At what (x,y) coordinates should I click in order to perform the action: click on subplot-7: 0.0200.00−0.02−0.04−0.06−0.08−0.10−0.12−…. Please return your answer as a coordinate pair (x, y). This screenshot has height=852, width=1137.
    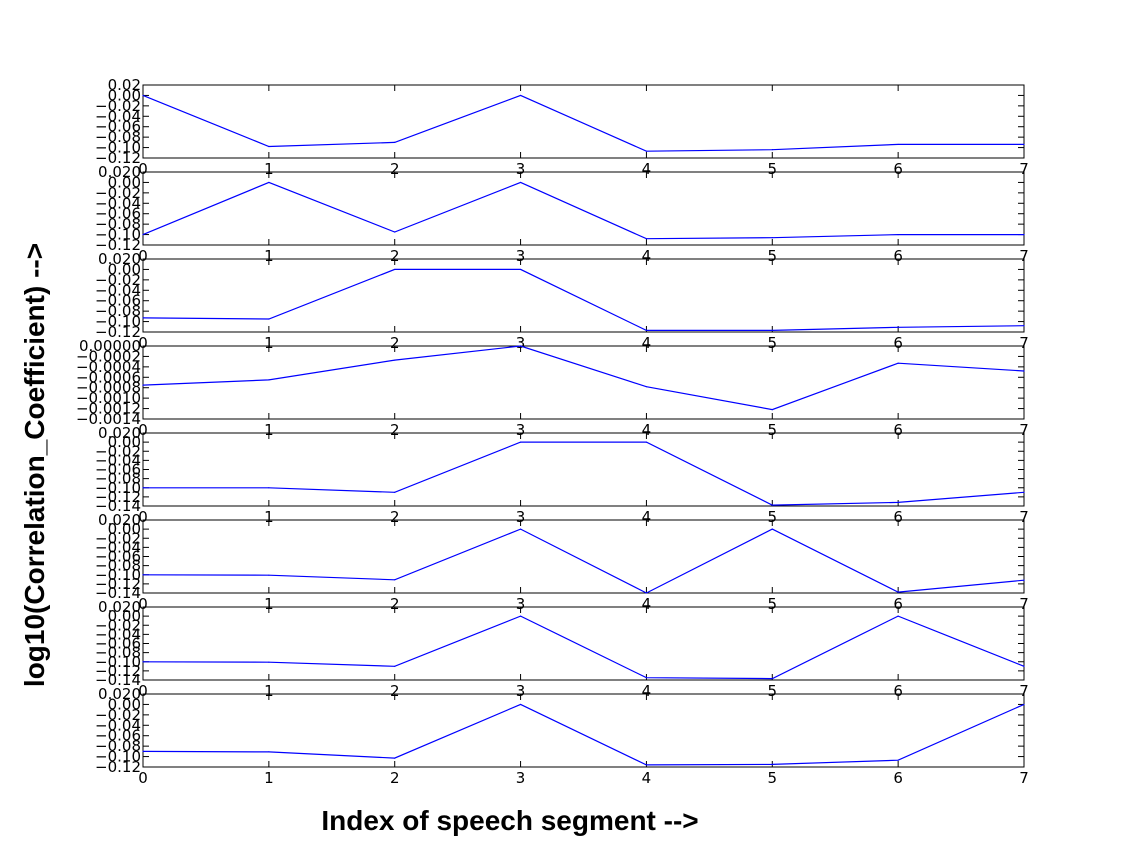
    Looking at the image, I should click on (562, 649).